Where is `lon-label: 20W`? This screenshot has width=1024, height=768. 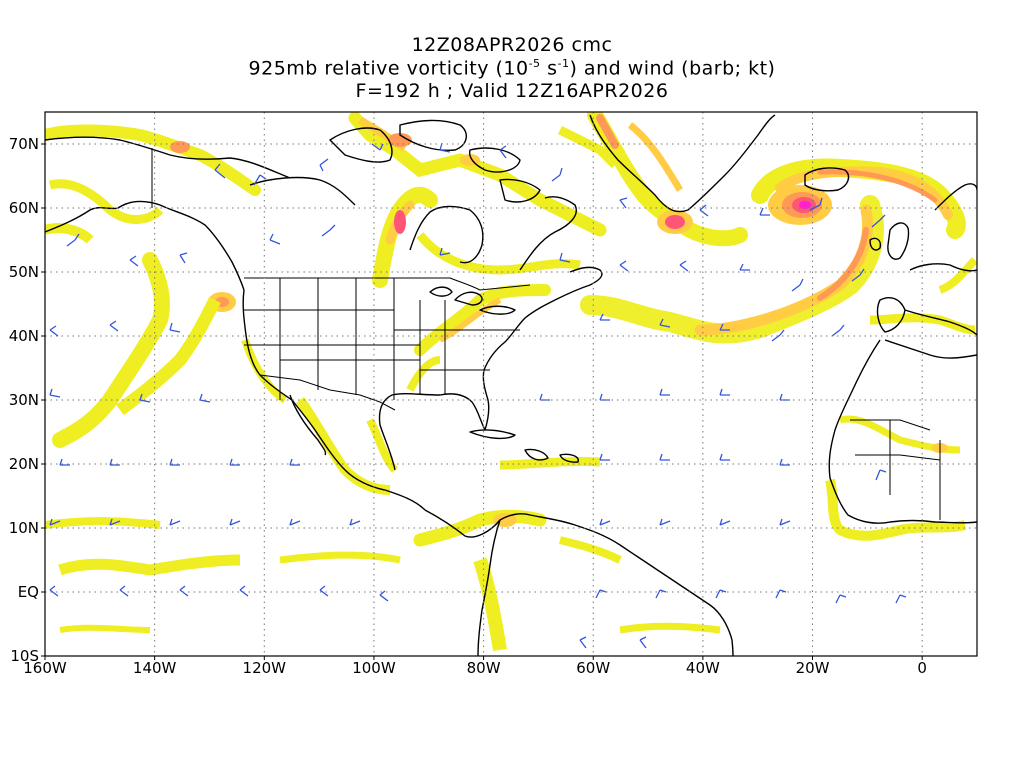 lon-label: 20W is located at coordinates (813, 668).